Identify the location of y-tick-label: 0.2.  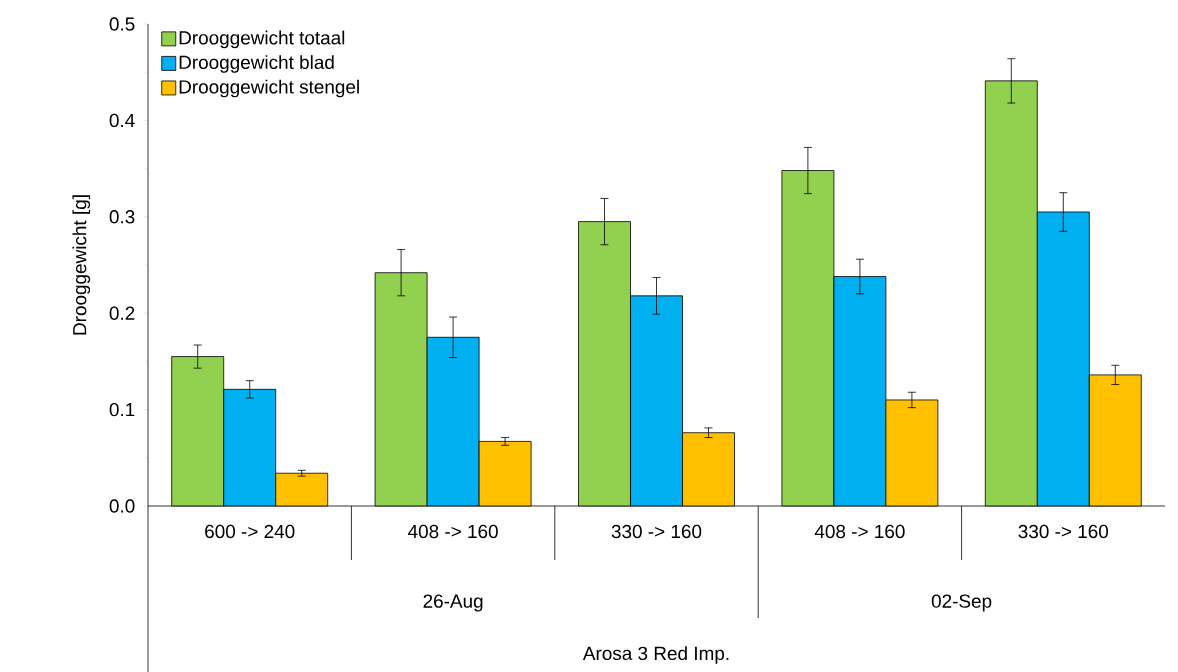
(122, 313).